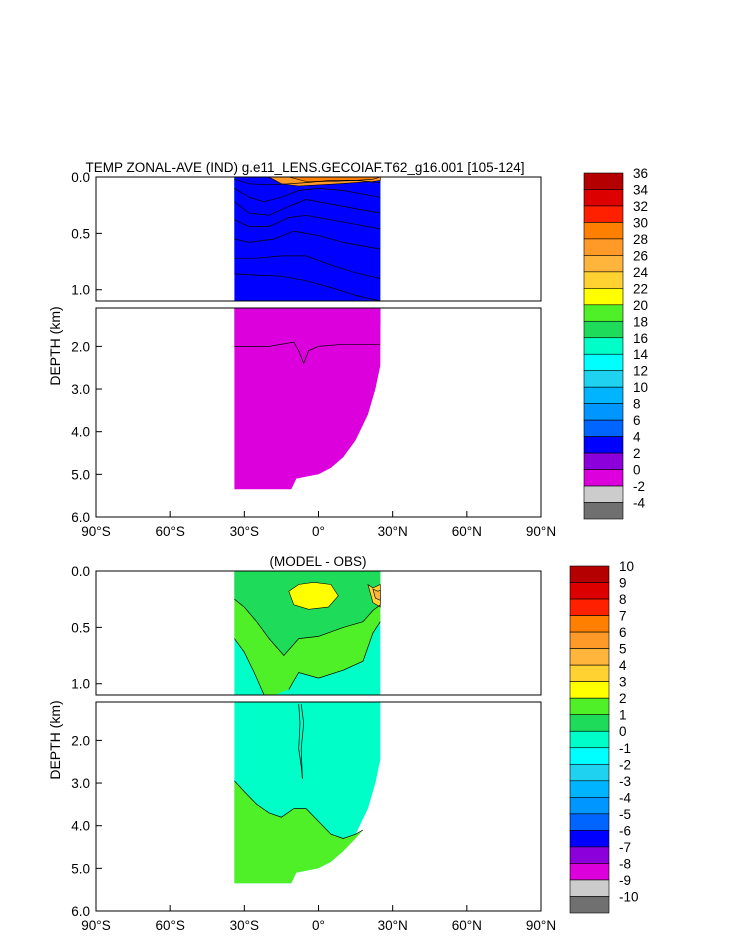 Image resolution: width=733 pixels, height=945 pixels. I want to click on blob-2-up, so click(376, 594).